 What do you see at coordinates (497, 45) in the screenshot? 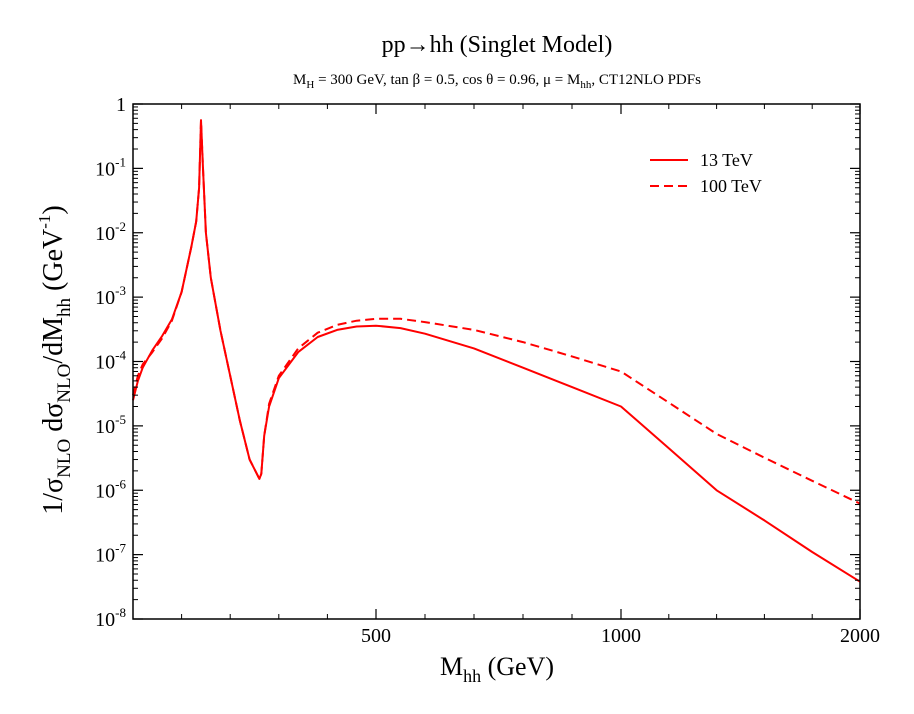
I see `chart-title: pp→hh (Singlet Model)` at bounding box center [497, 45].